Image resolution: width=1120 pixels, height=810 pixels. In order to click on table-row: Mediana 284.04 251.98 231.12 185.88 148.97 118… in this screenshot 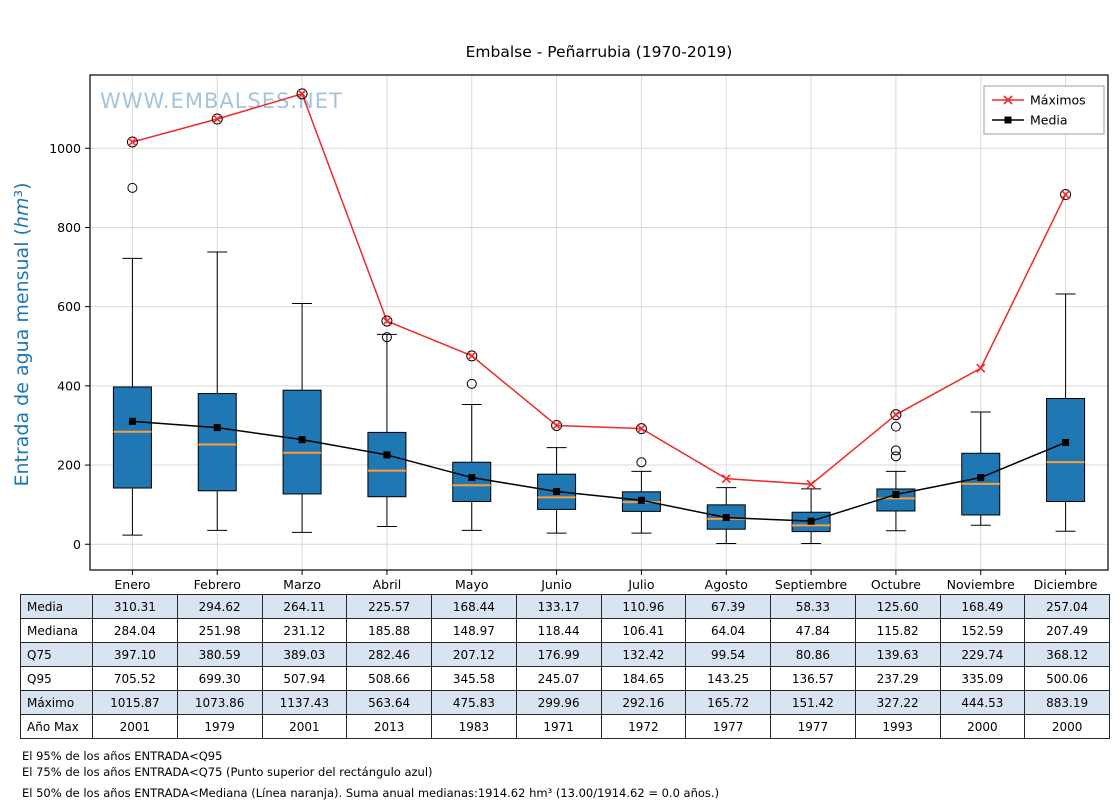, I will do `click(565, 630)`.